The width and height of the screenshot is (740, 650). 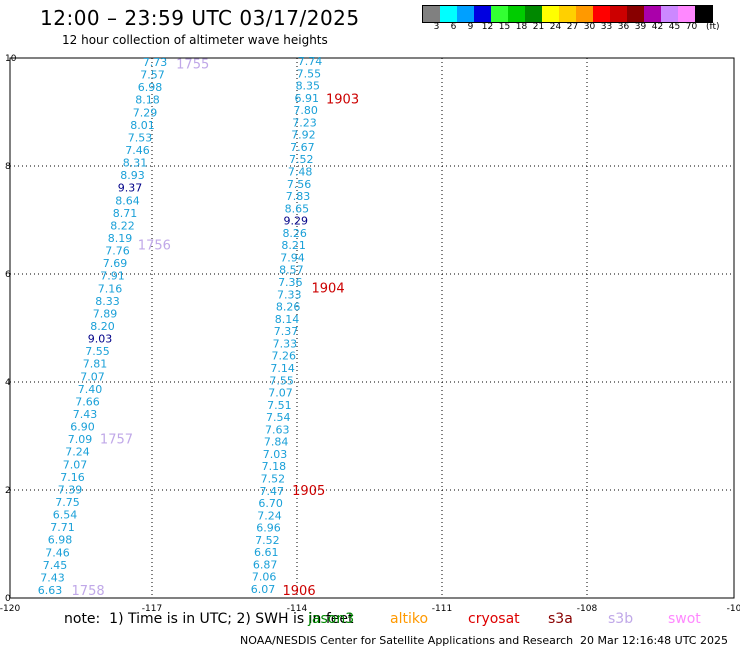 What do you see at coordinates (306, 98) in the screenshot?
I see `wave-height-value: 6.91` at bounding box center [306, 98].